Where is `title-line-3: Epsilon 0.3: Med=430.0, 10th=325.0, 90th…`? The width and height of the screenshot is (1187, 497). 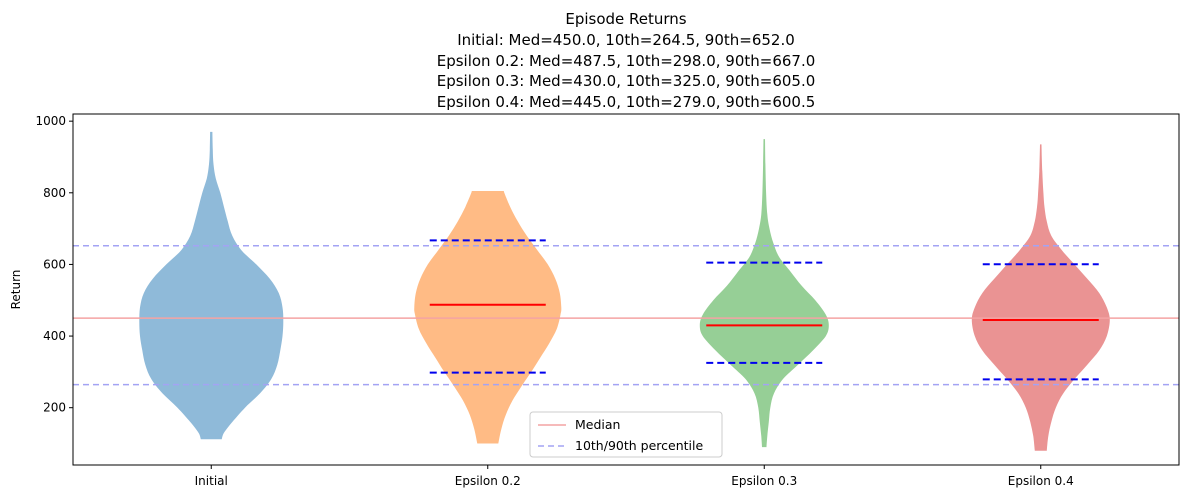
title-line-3: Epsilon 0.3: Med=430.0, 10th=325.0, 90th… is located at coordinates (626, 81).